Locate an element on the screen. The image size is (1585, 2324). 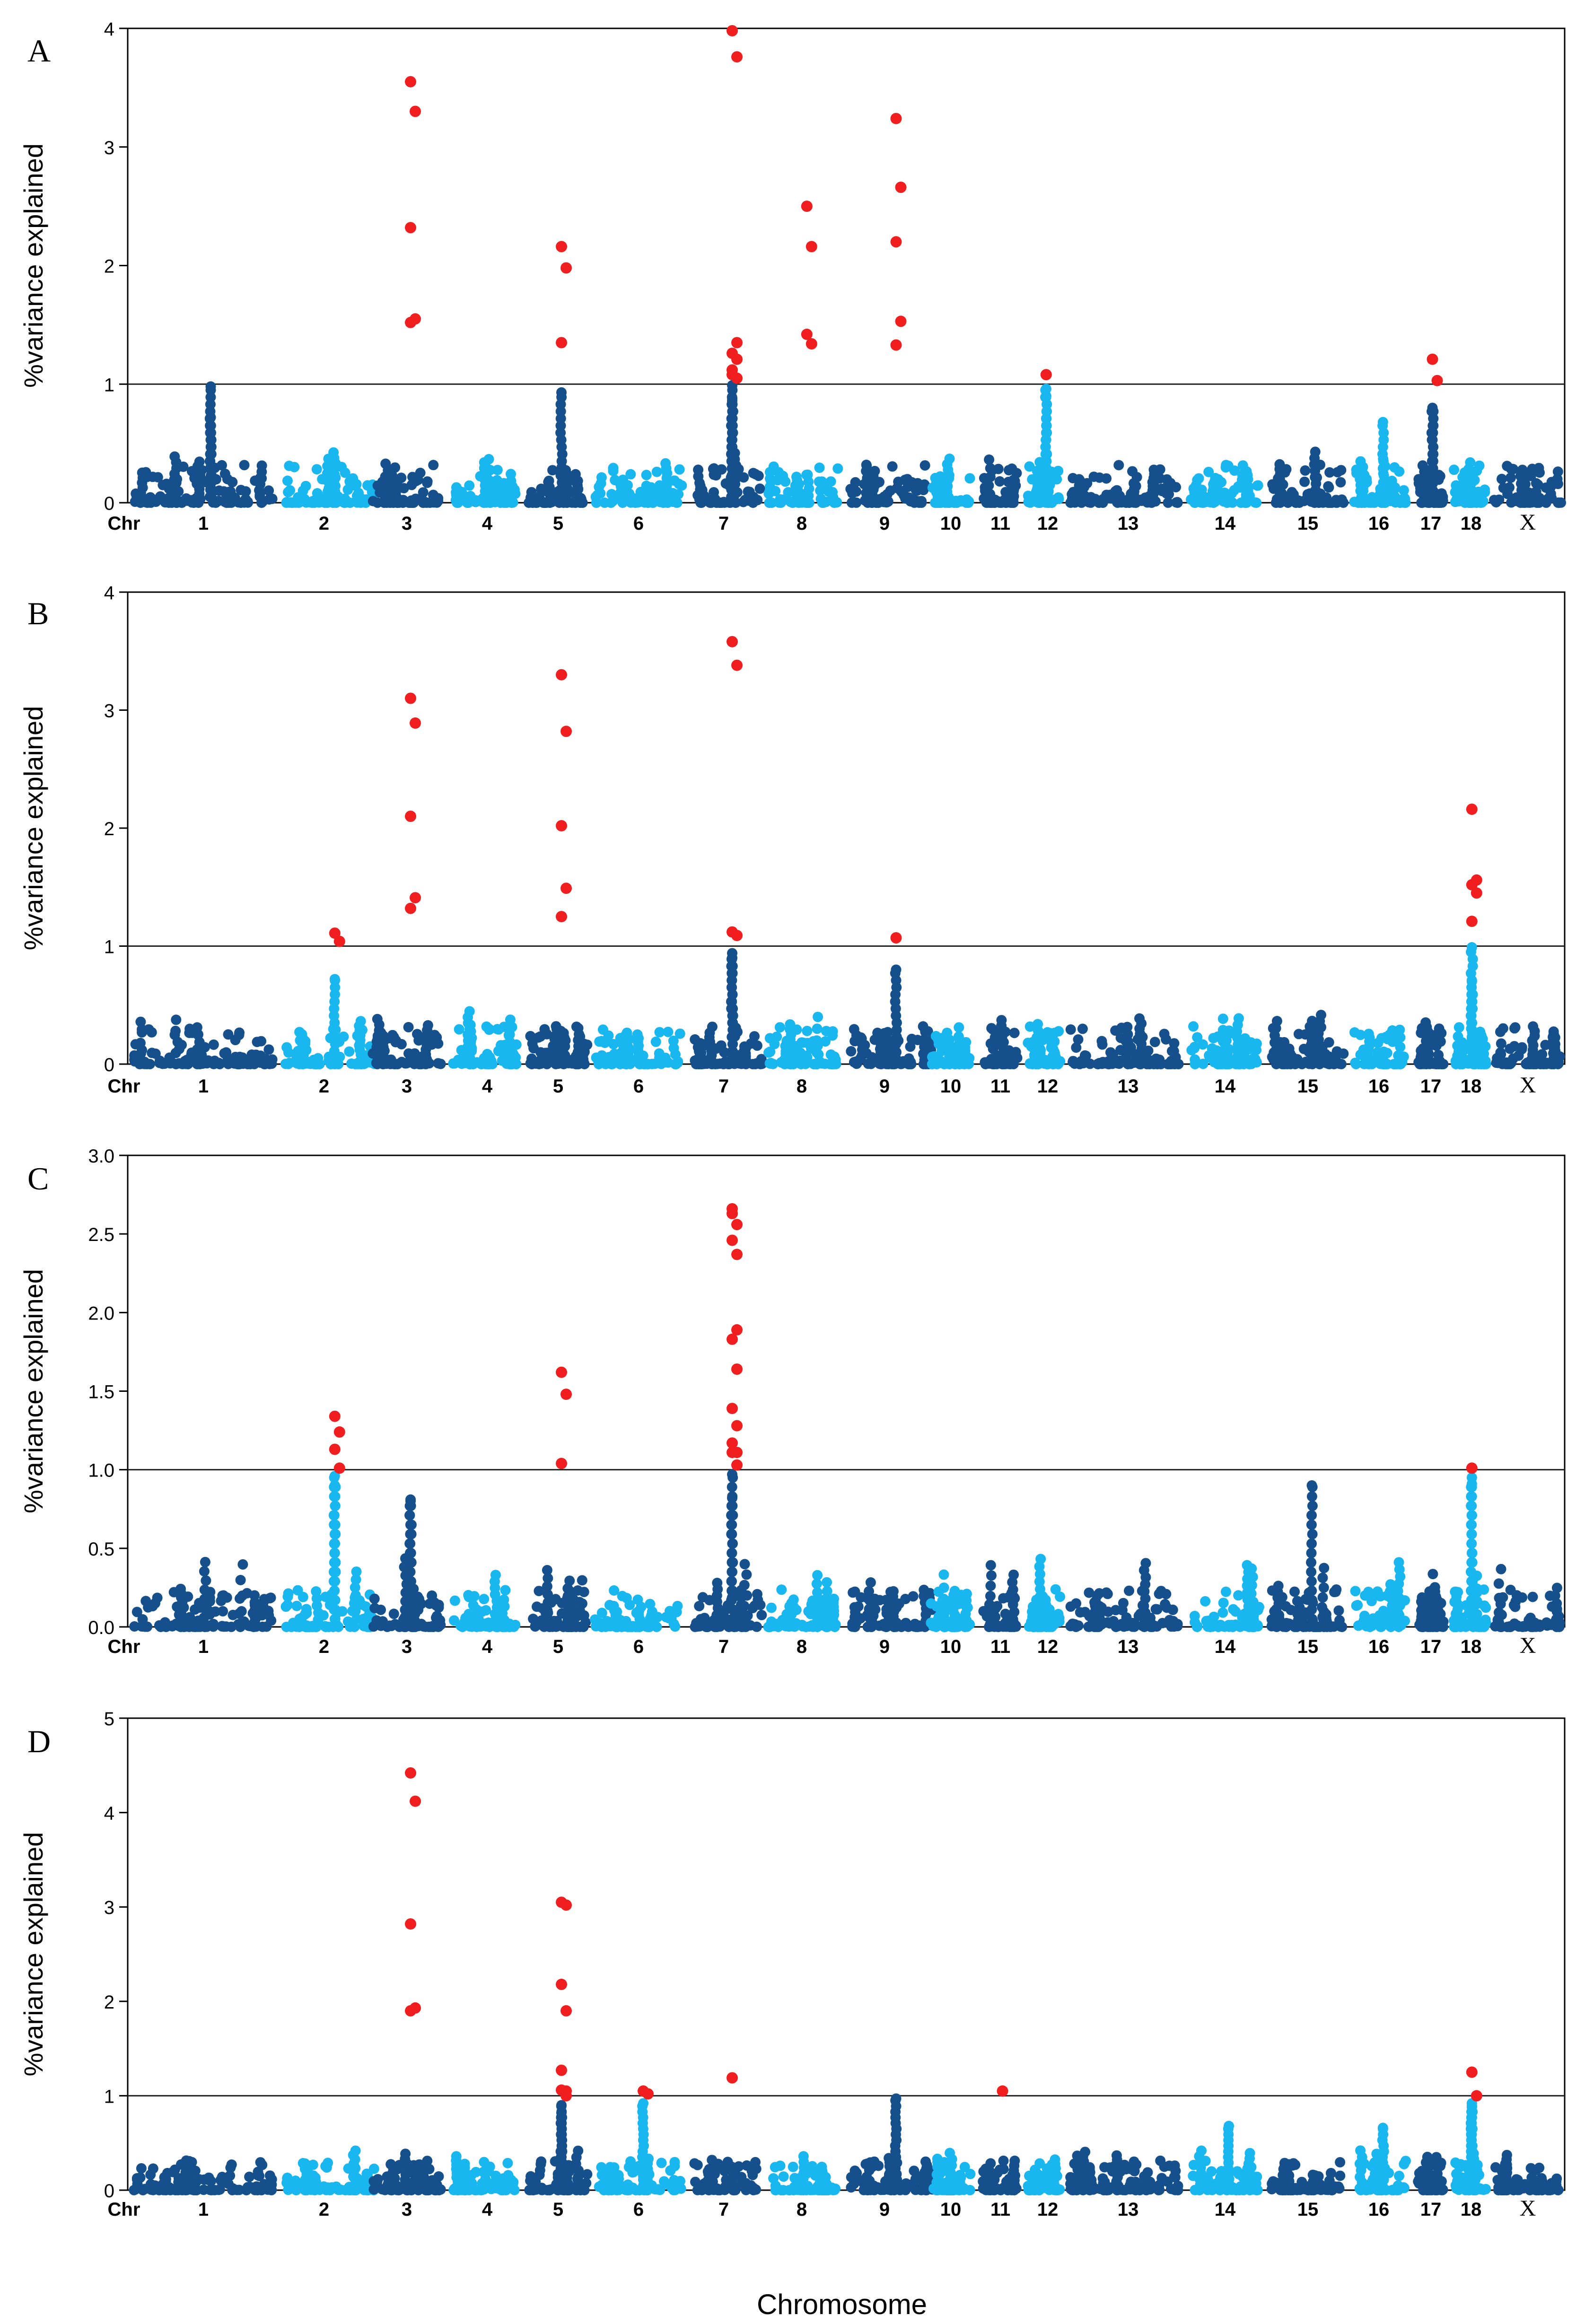
y-tick-label: 0.5 is located at coordinates (101, 1550).